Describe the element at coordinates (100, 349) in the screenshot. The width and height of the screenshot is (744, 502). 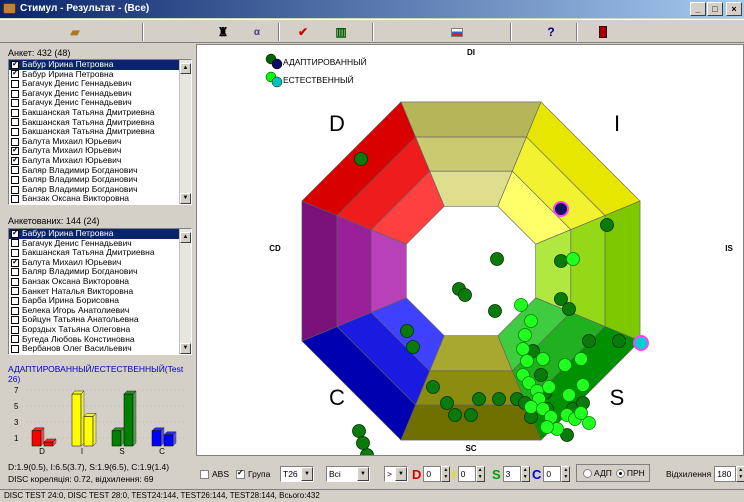
I see `list-item: Вербанов Олег Васильевич` at that location.